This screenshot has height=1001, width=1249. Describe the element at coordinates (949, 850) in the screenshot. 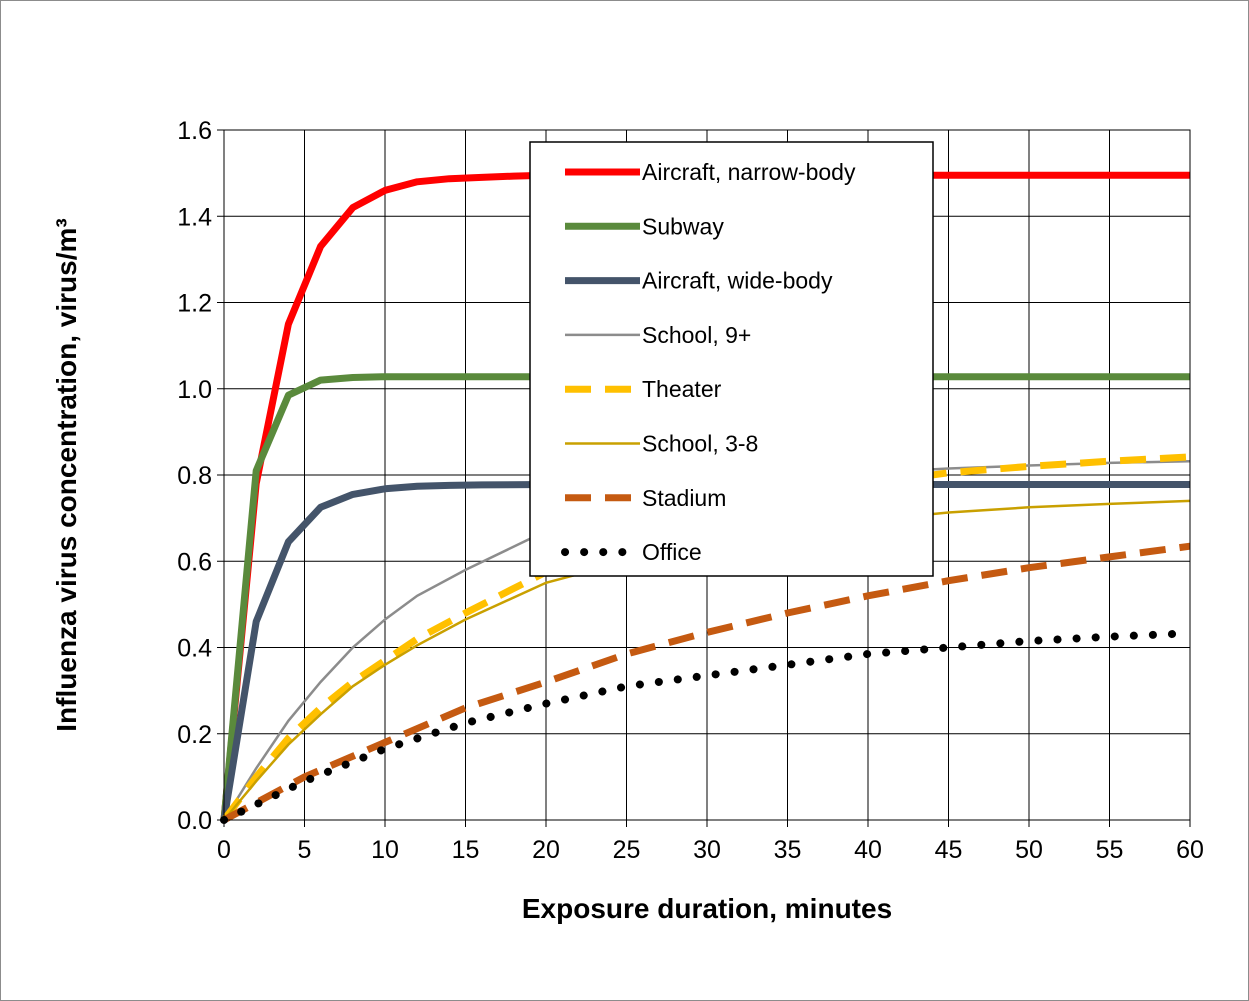

I see `x-tick-label: 45` at that location.